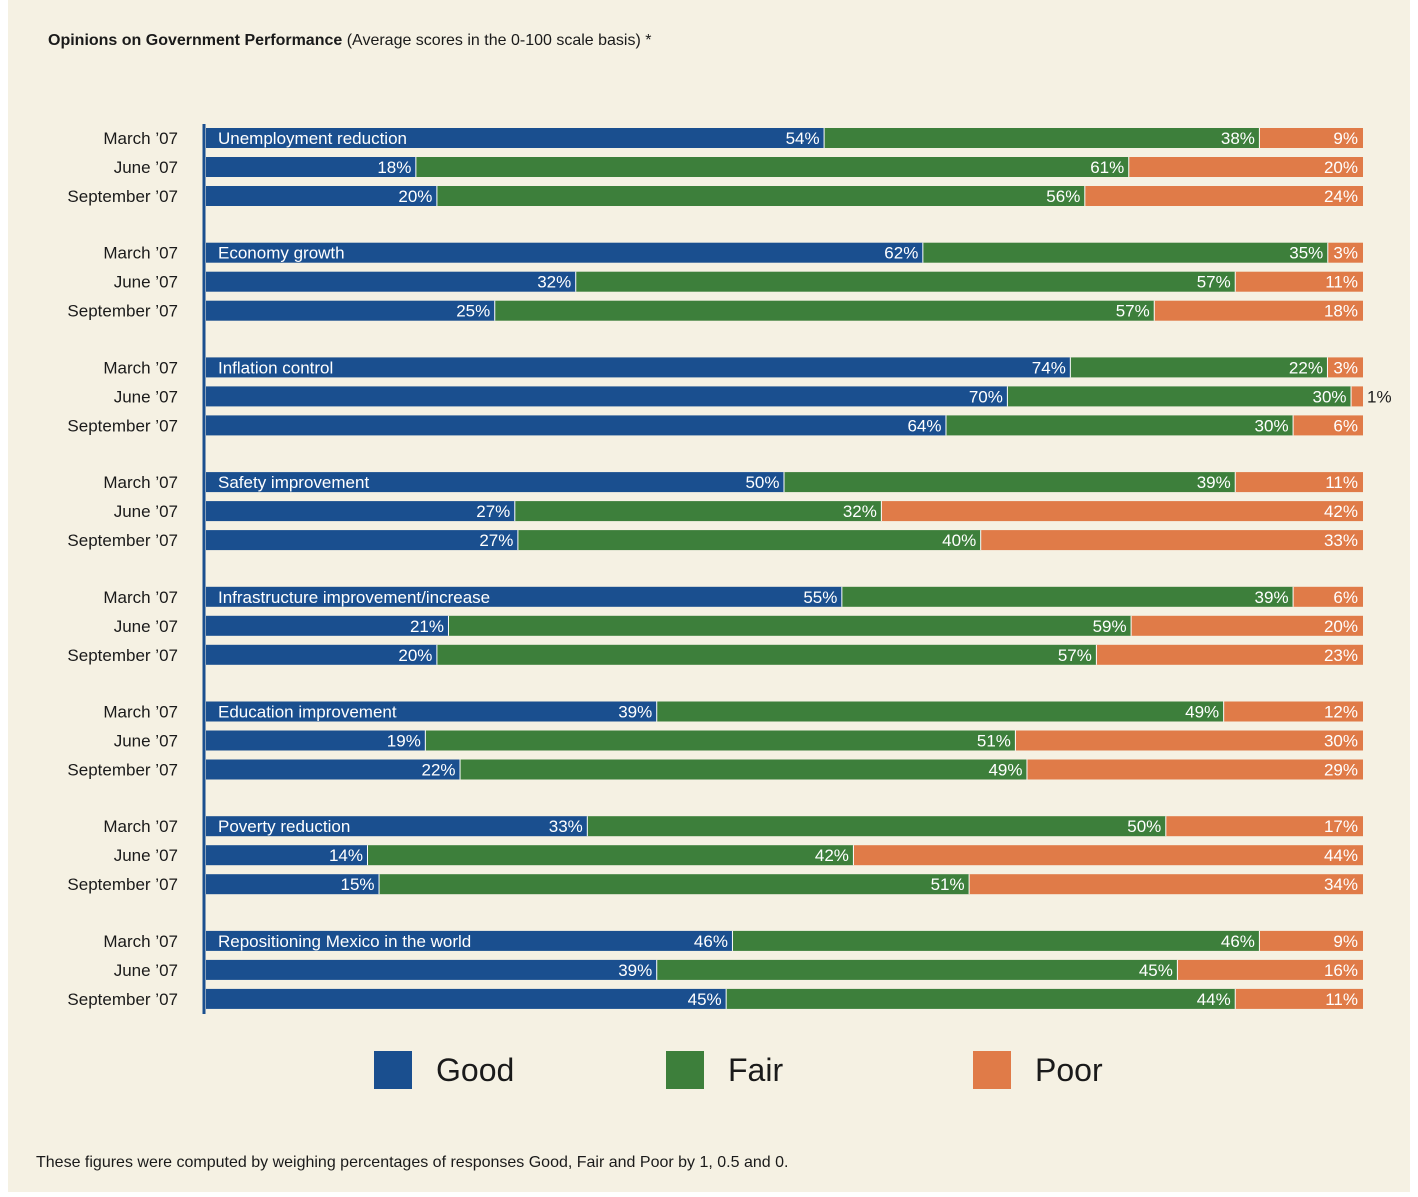  What do you see at coordinates (1341, 884) in the screenshot?
I see `data-label: 34%` at bounding box center [1341, 884].